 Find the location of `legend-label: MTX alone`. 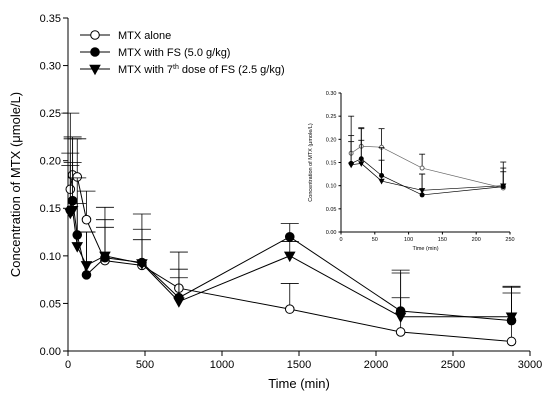

legend-label: MTX alone is located at coordinates (144, 36).